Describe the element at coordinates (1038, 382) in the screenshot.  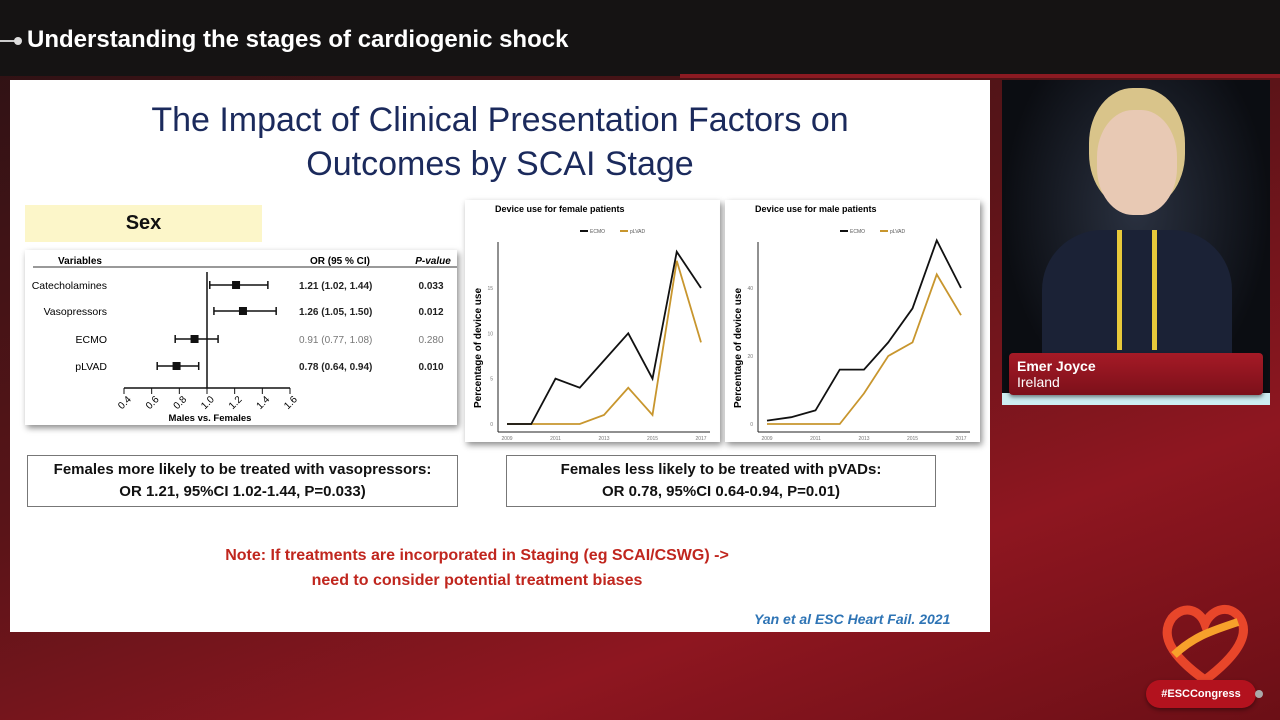
I see `speaker-country: Ireland` at that location.